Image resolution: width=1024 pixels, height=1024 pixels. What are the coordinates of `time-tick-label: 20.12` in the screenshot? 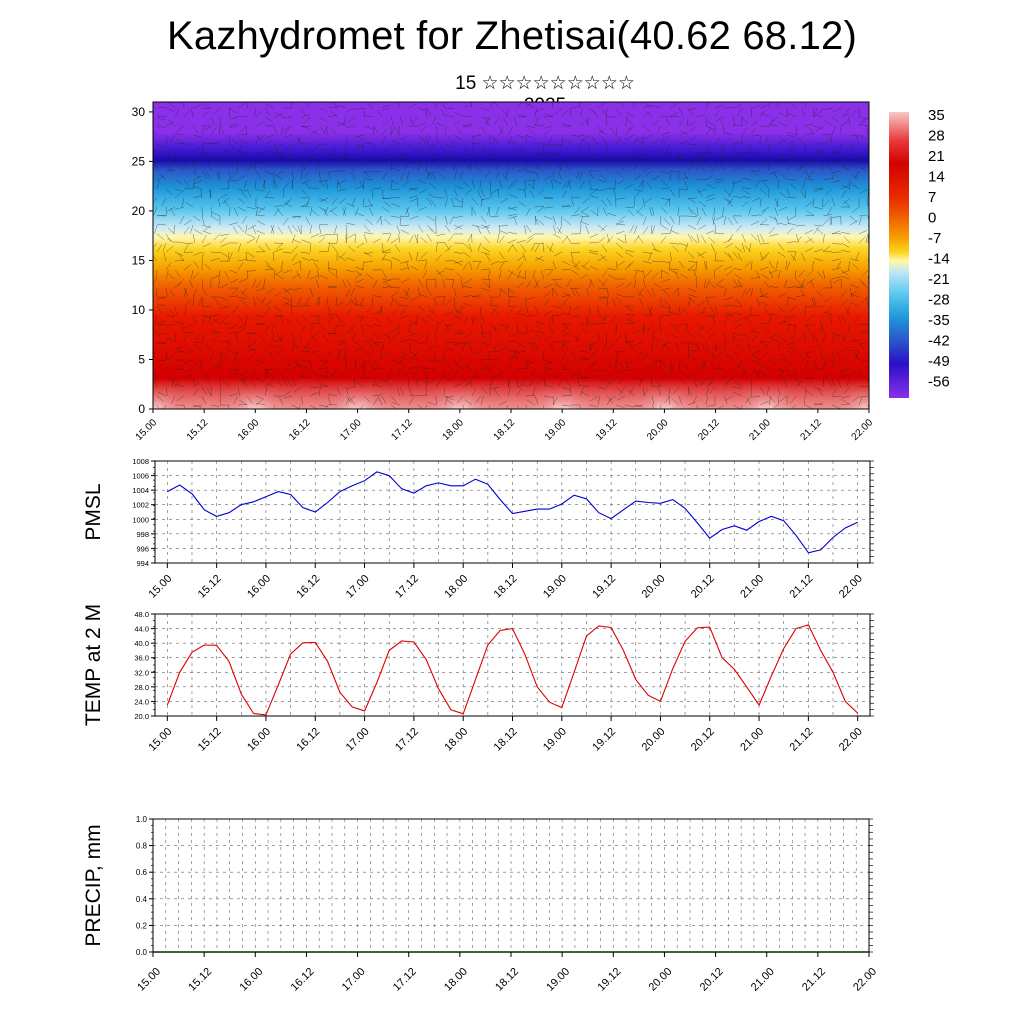 It's located at (709, 430).